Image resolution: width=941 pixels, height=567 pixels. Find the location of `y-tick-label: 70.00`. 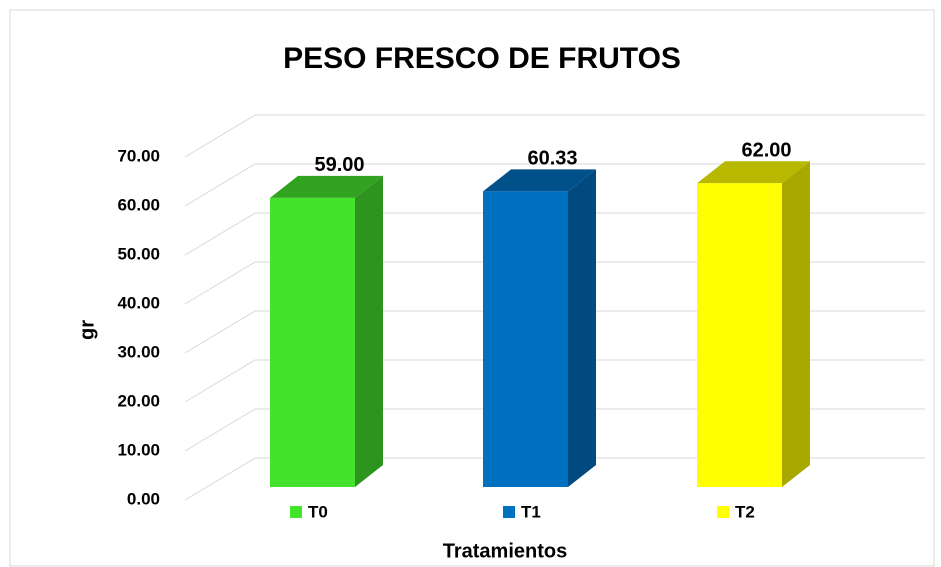

y-tick-label: 70.00 is located at coordinates (138, 155).